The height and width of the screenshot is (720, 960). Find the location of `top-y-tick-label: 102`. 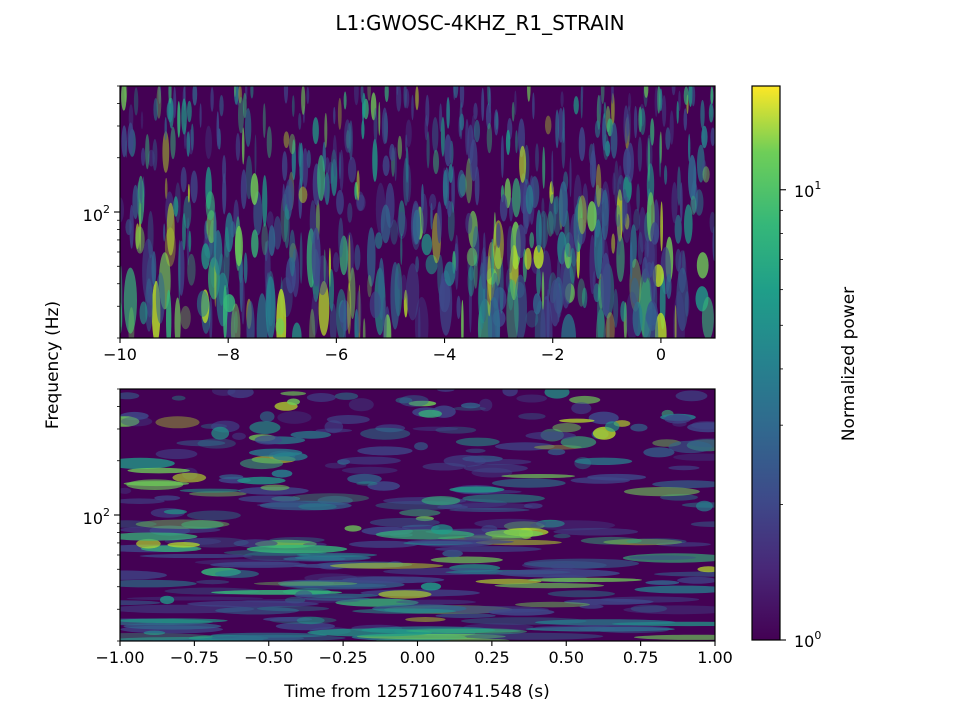

top-y-tick-label: 102 is located at coordinates (96, 214).